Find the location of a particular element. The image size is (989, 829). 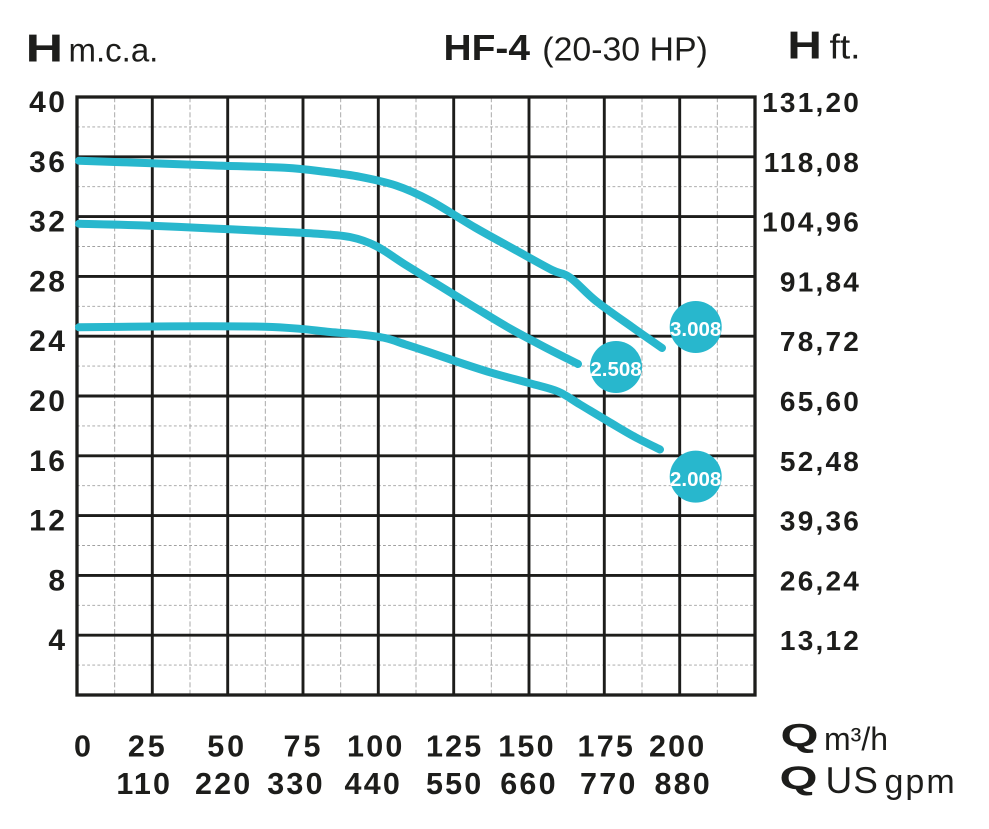

svg-text: 65,60 is located at coordinates (820, 401).